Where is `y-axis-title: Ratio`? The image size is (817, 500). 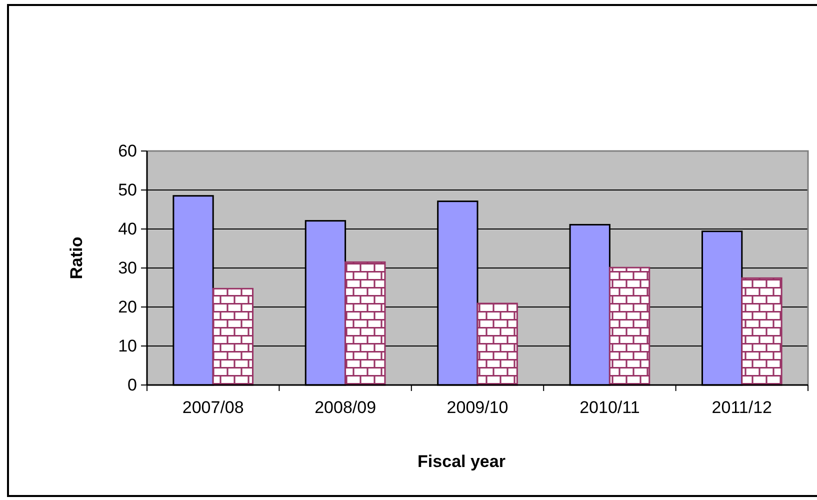
y-axis-title: Ratio is located at coordinates (76, 258).